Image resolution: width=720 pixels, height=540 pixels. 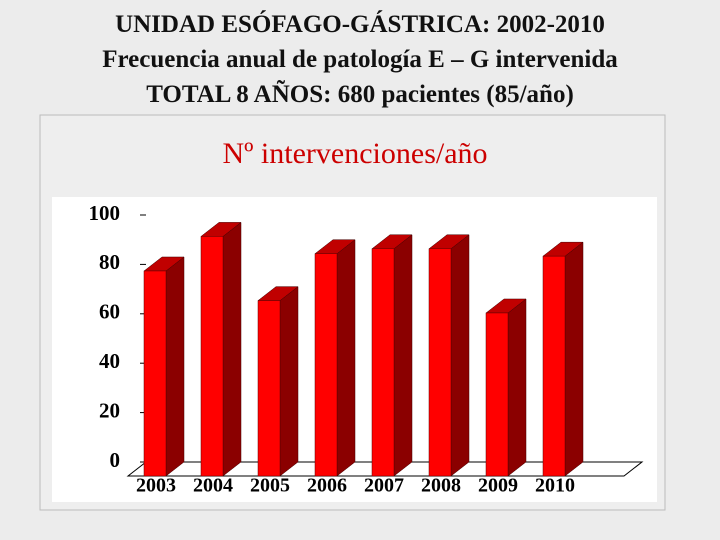 What do you see at coordinates (156, 486) in the screenshot?
I see `x-tick-label: 2003` at bounding box center [156, 486].